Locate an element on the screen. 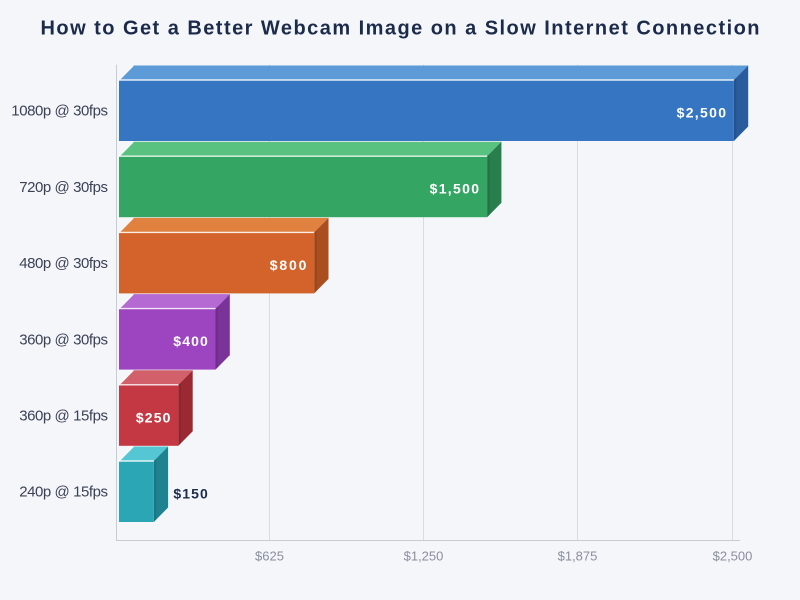 Image resolution: width=800 pixels, height=600 pixels. svg-text: 240p @ 15fps is located at coordinates (63, 492).